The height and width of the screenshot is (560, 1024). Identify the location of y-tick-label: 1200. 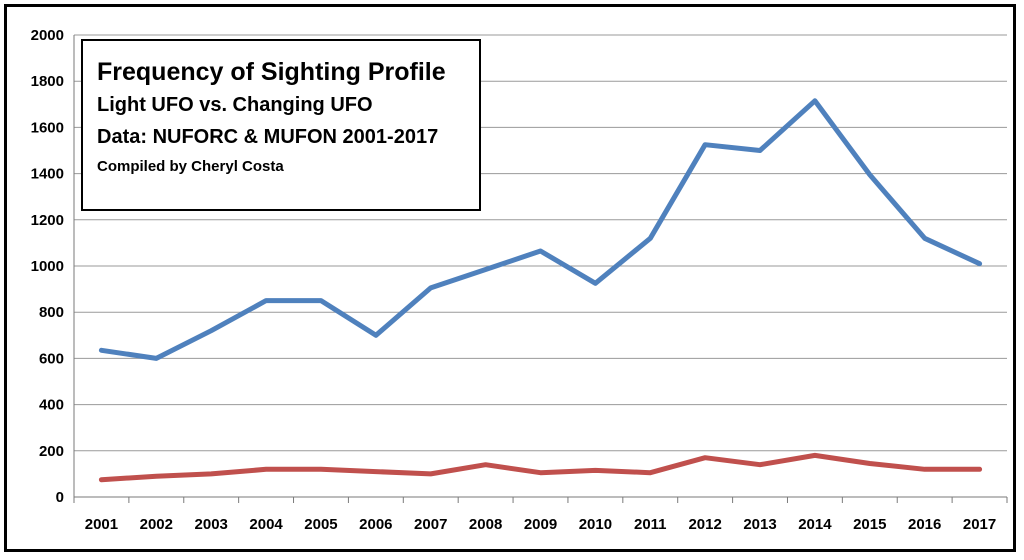
(47, 220).